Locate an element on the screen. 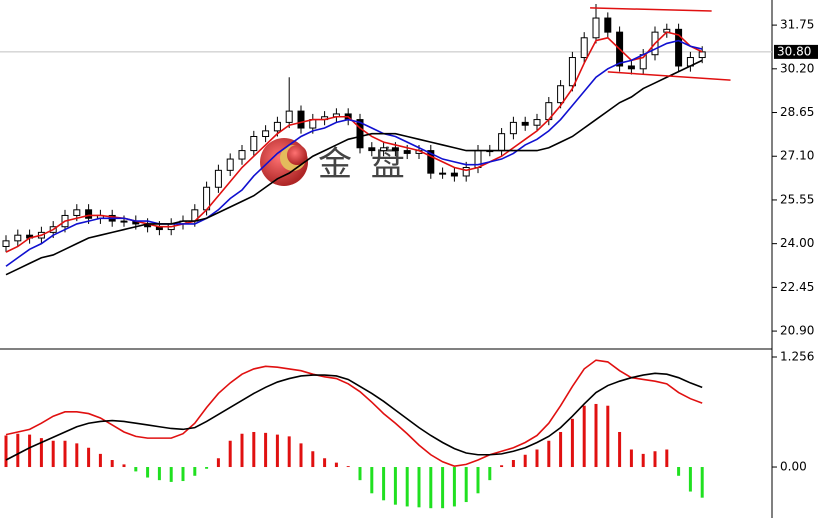  watermark-logo is located at coordinates (284, 162).